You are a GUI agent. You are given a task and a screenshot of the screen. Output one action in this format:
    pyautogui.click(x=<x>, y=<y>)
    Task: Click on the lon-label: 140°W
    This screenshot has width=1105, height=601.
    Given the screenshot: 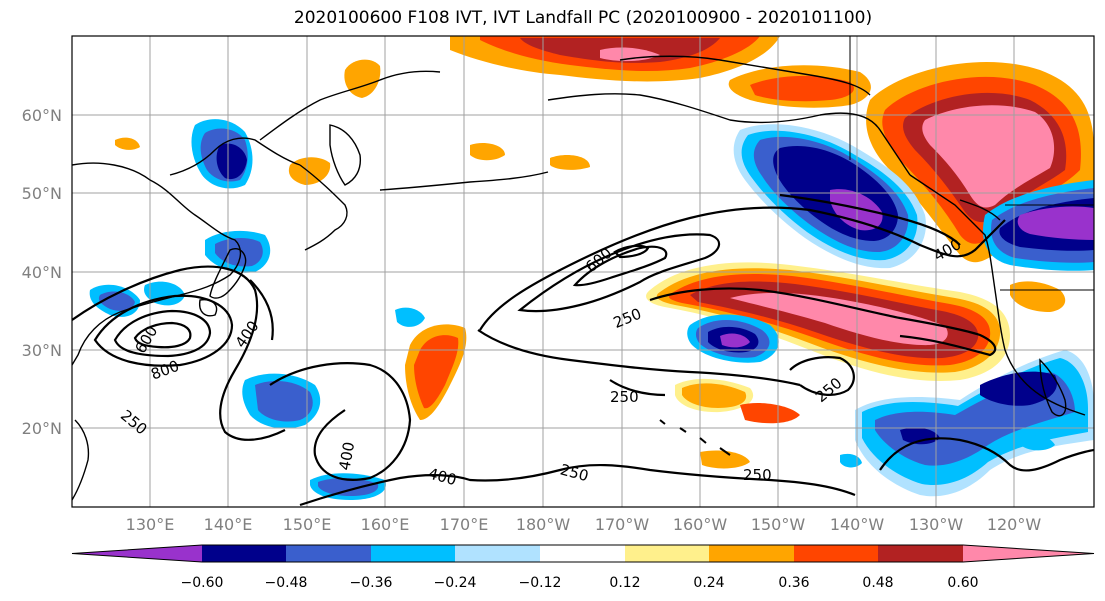 What is the action you would take?
    pyautogui.click(x=857, y=524)
    